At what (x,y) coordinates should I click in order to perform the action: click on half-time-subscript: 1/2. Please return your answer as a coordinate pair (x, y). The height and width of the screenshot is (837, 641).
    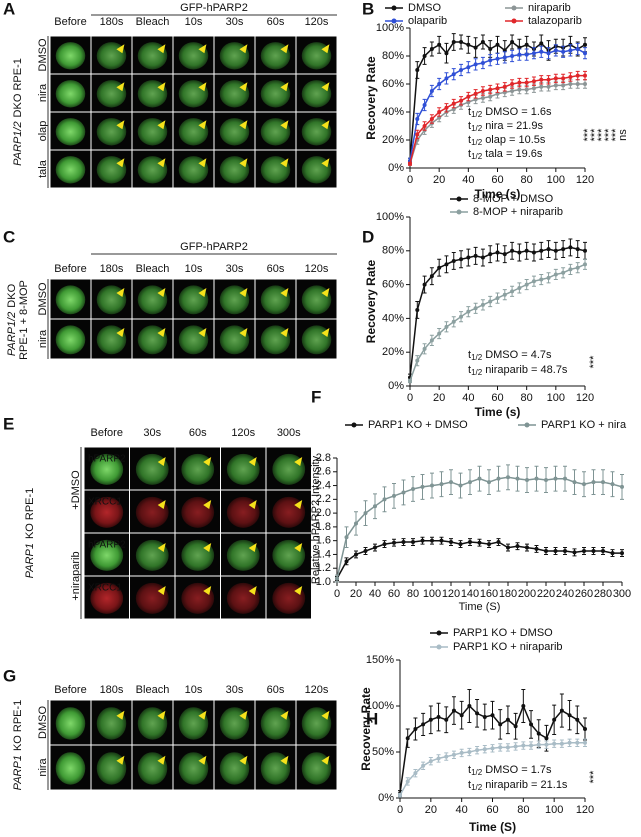
    Looking at the image, I should click on (477, 357).